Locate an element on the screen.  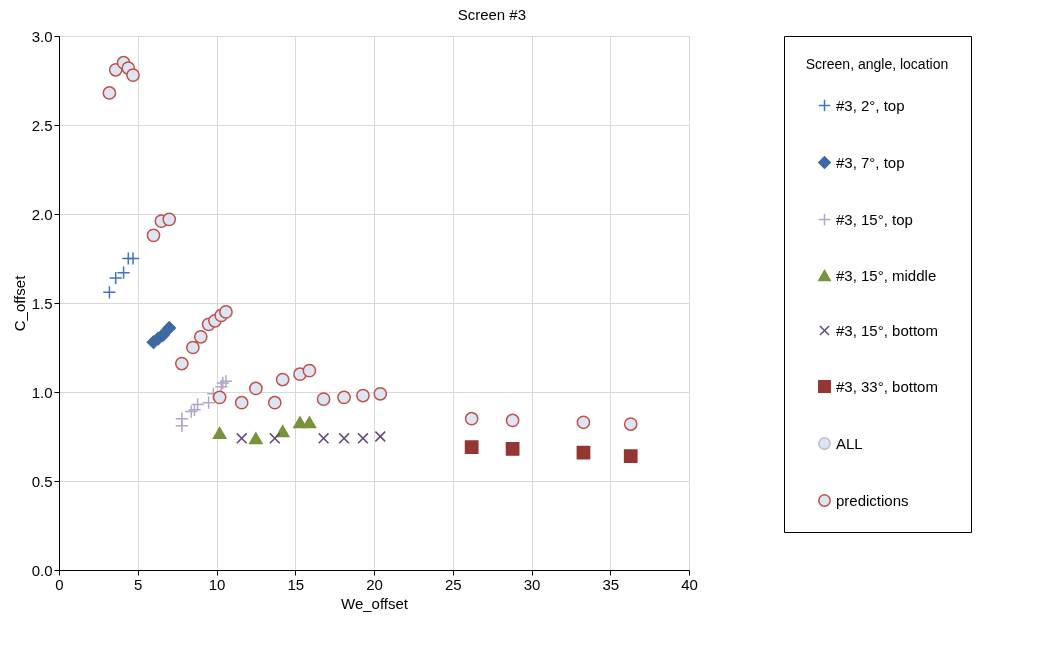
legend-label: #3, 7°, top is located at coordinates (870, 162).